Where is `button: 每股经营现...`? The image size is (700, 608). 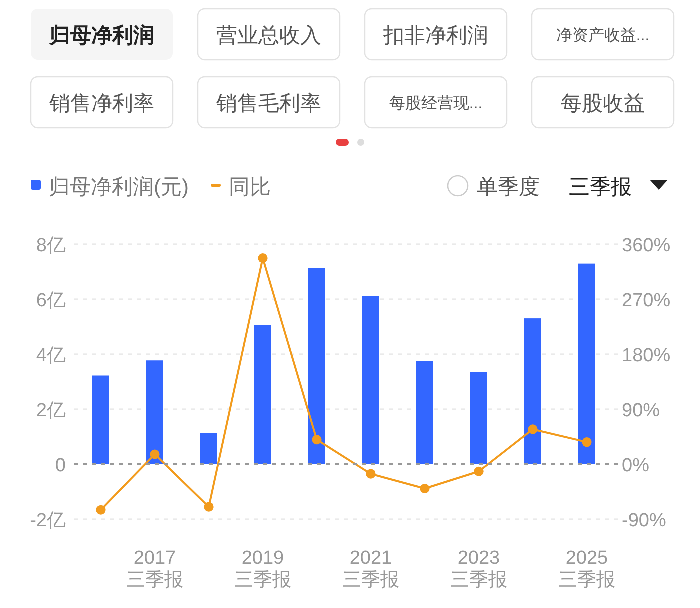 button: 每股经营现... is located at coordinates (436, 102).